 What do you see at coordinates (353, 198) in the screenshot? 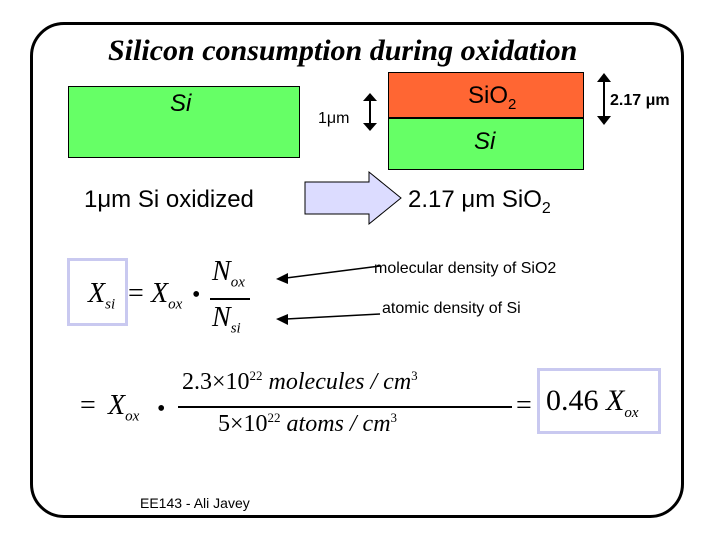
I see `conversion-arrow` at bounding box center [353, 198].